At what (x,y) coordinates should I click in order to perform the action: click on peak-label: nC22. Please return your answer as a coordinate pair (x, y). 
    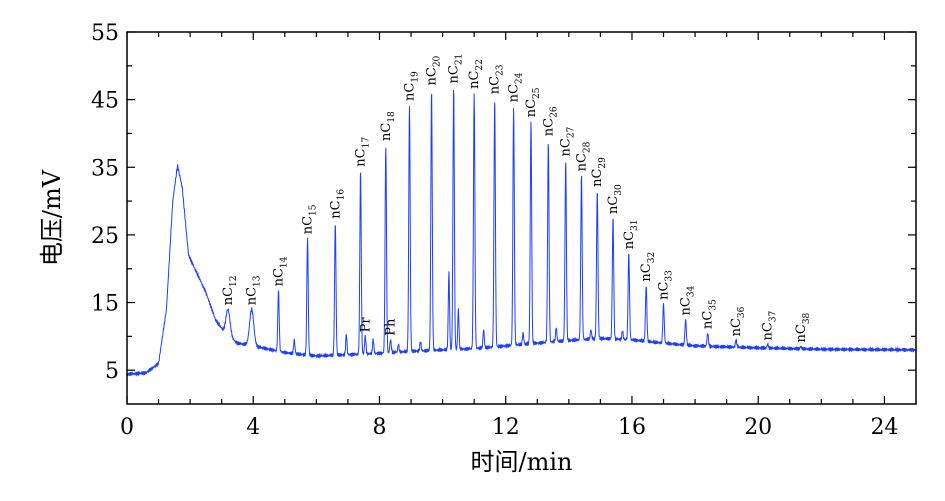
    Looking at the image, I should click on (476, 74).